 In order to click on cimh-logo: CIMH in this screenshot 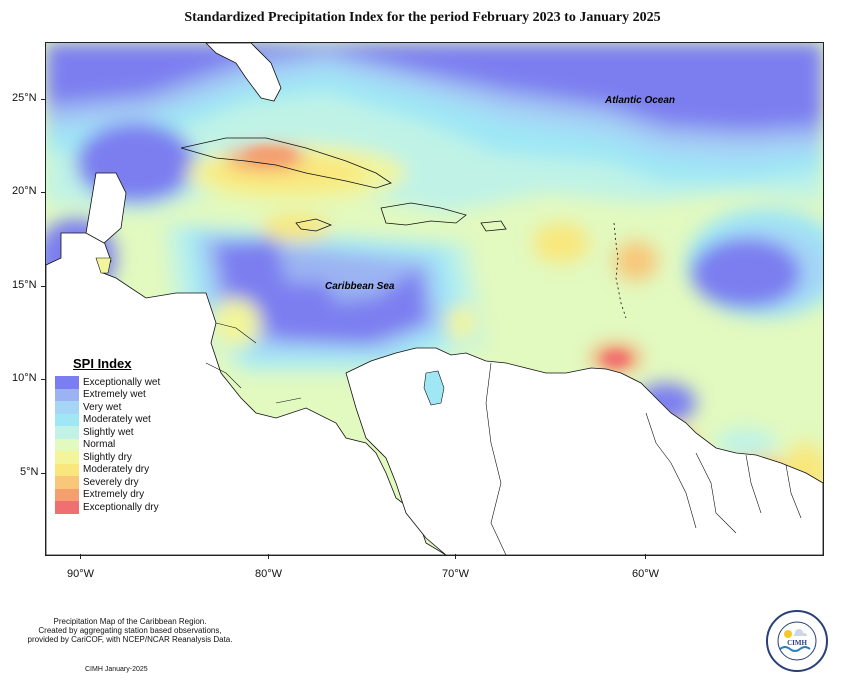, I will do `click(797, 641)`.